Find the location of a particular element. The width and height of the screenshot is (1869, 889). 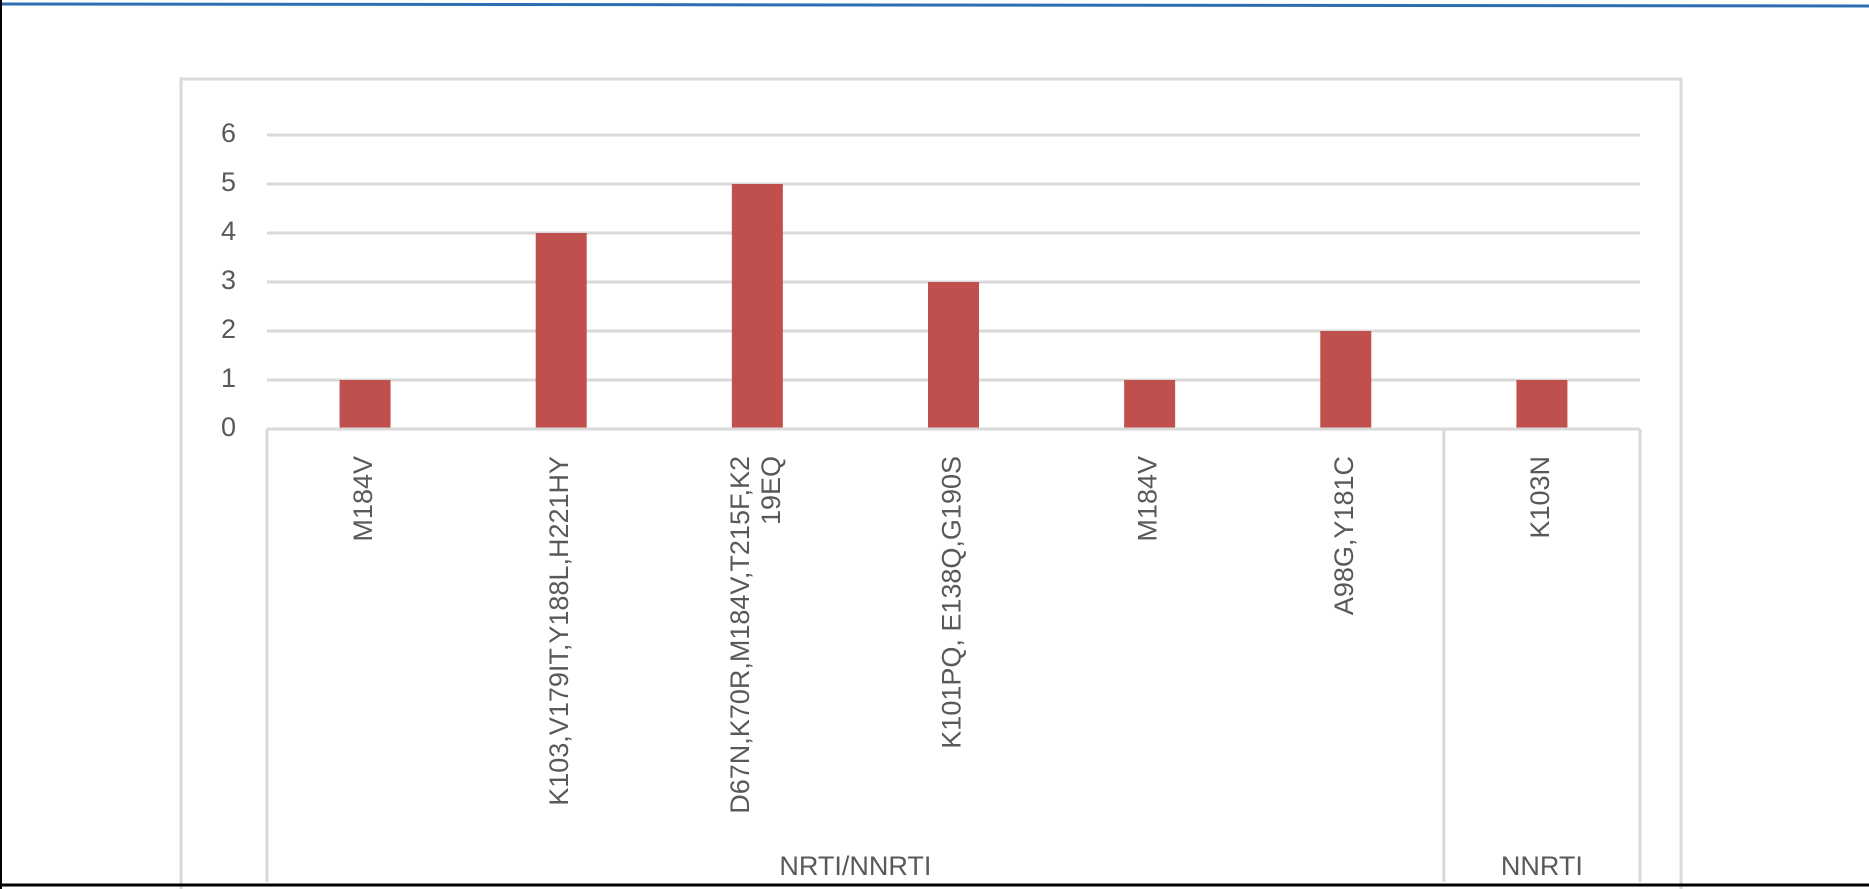

y-tick-label: 3 is located at coordinates (228, 280).